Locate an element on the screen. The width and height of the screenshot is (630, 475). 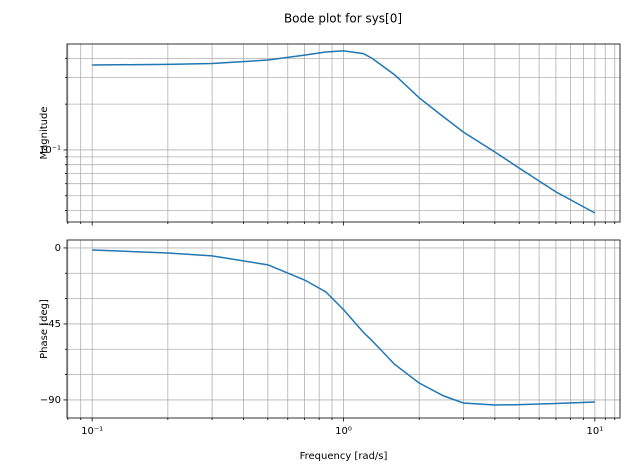
x-axis-label: Frequency [rad/s] is located at coordinates (344, 456).